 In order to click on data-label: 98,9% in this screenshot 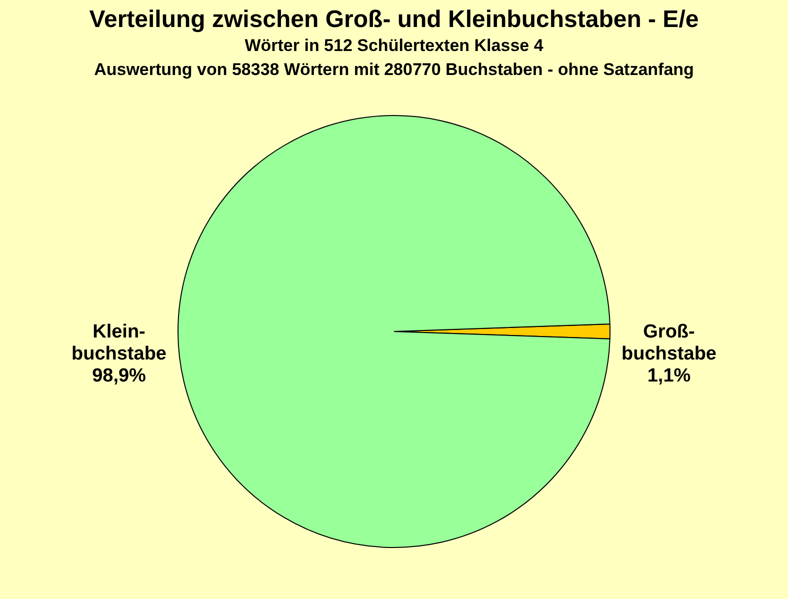, I will do `click(119, 376)`.